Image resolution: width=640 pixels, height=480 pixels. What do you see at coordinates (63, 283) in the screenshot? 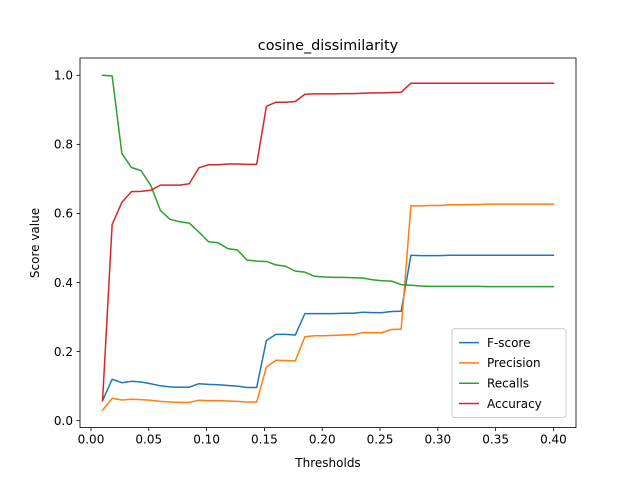
I see `y-tick-label: 0.4` at bounding box center [63, 283].